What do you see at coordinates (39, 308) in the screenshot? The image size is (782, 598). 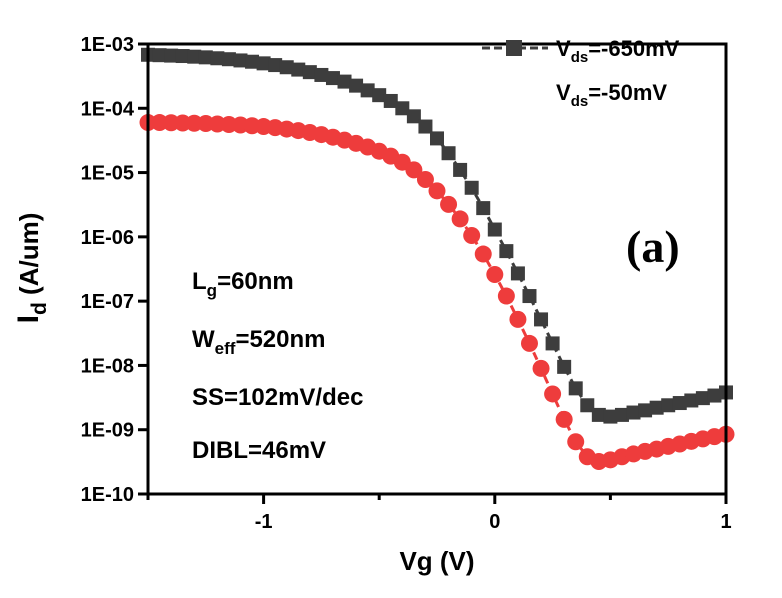 I see `y-axis-title-sub: d` at bounding box center [39, 308].